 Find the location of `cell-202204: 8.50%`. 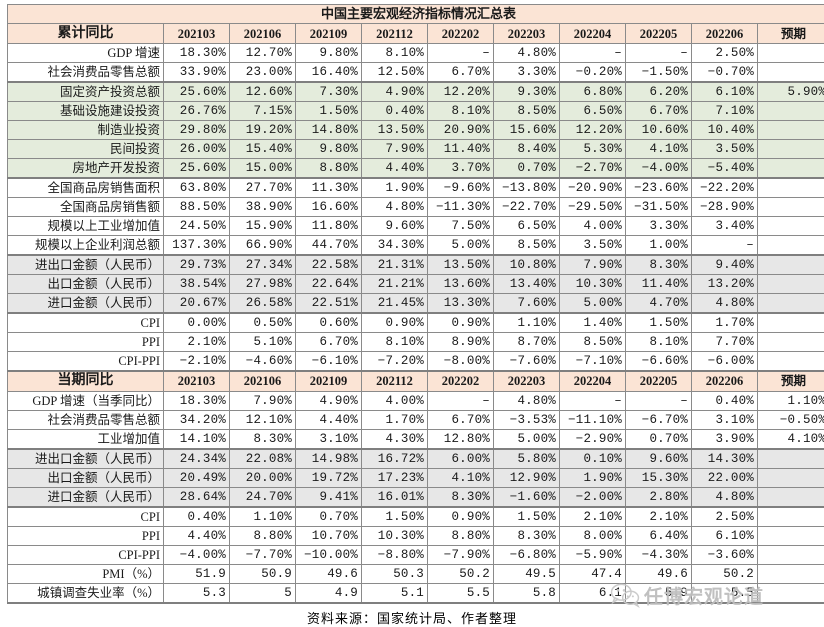

cell-202204: 8.50% is located at coordinates (592, 342).